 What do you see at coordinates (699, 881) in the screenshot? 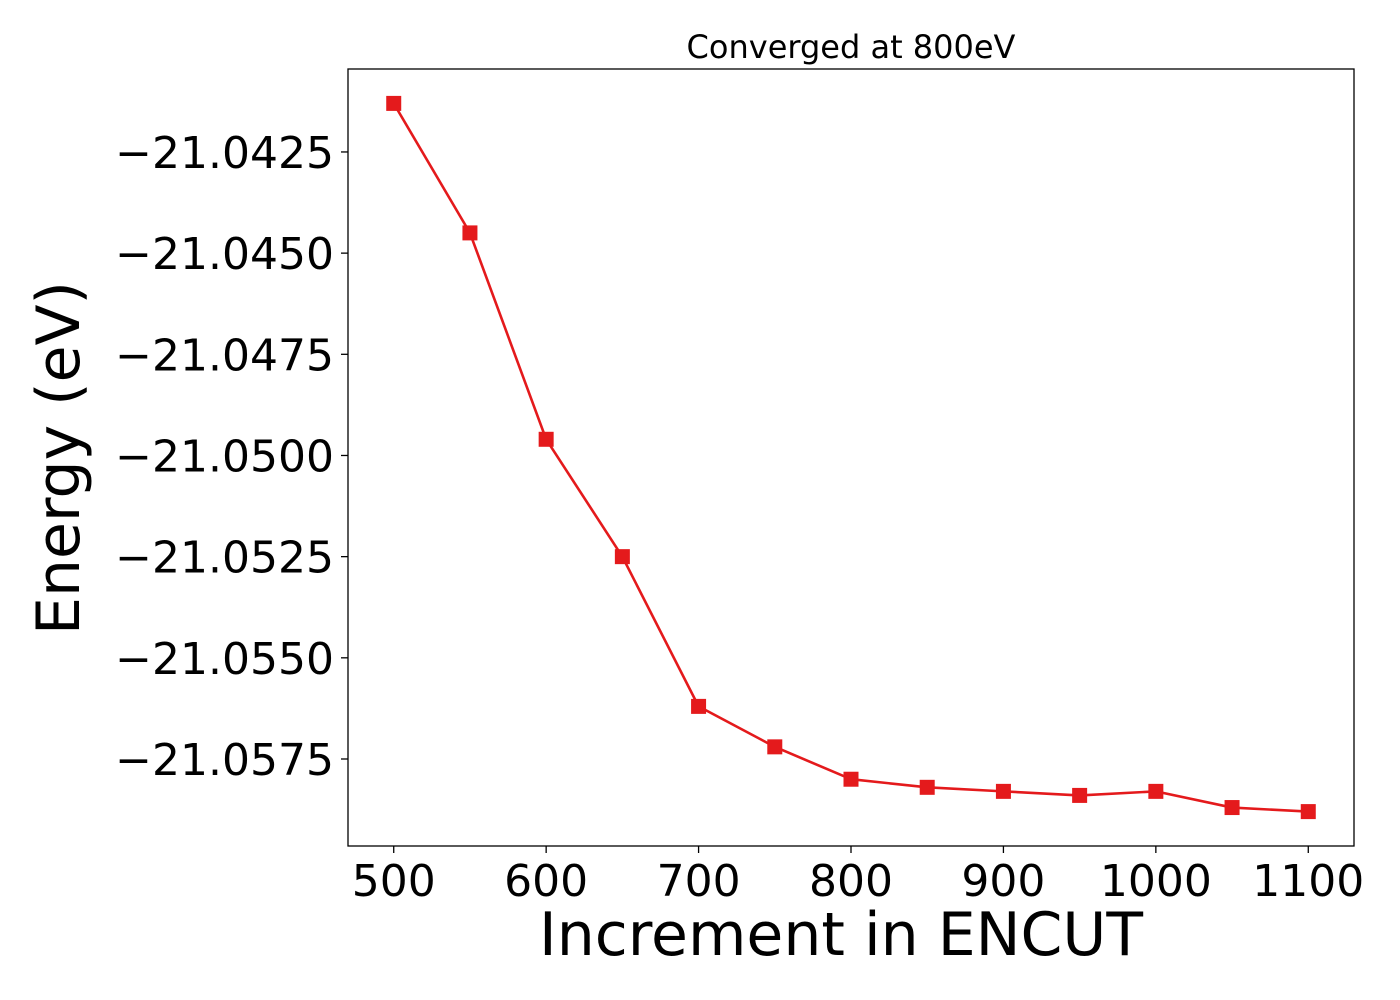
I see `x-tick-label: 700` at bounding box center [699, 881].